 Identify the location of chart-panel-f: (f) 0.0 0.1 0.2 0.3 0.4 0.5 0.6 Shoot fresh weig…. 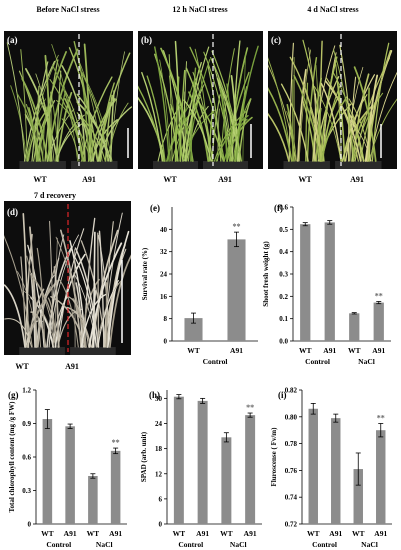
(326, 284).